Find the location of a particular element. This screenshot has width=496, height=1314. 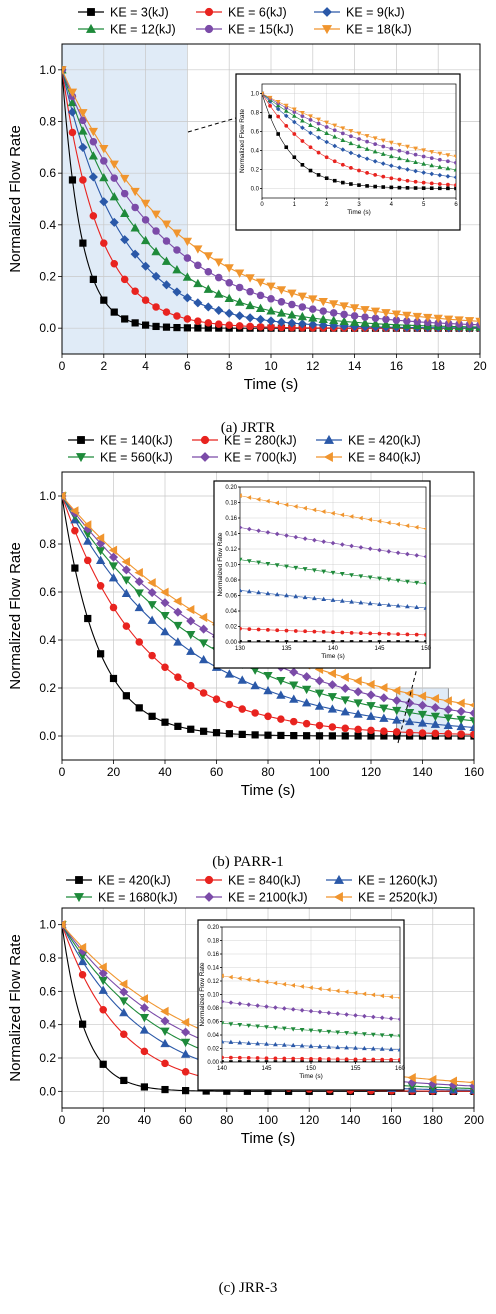

y-tick-label: 0.8 is located at coordinates (255, 114).